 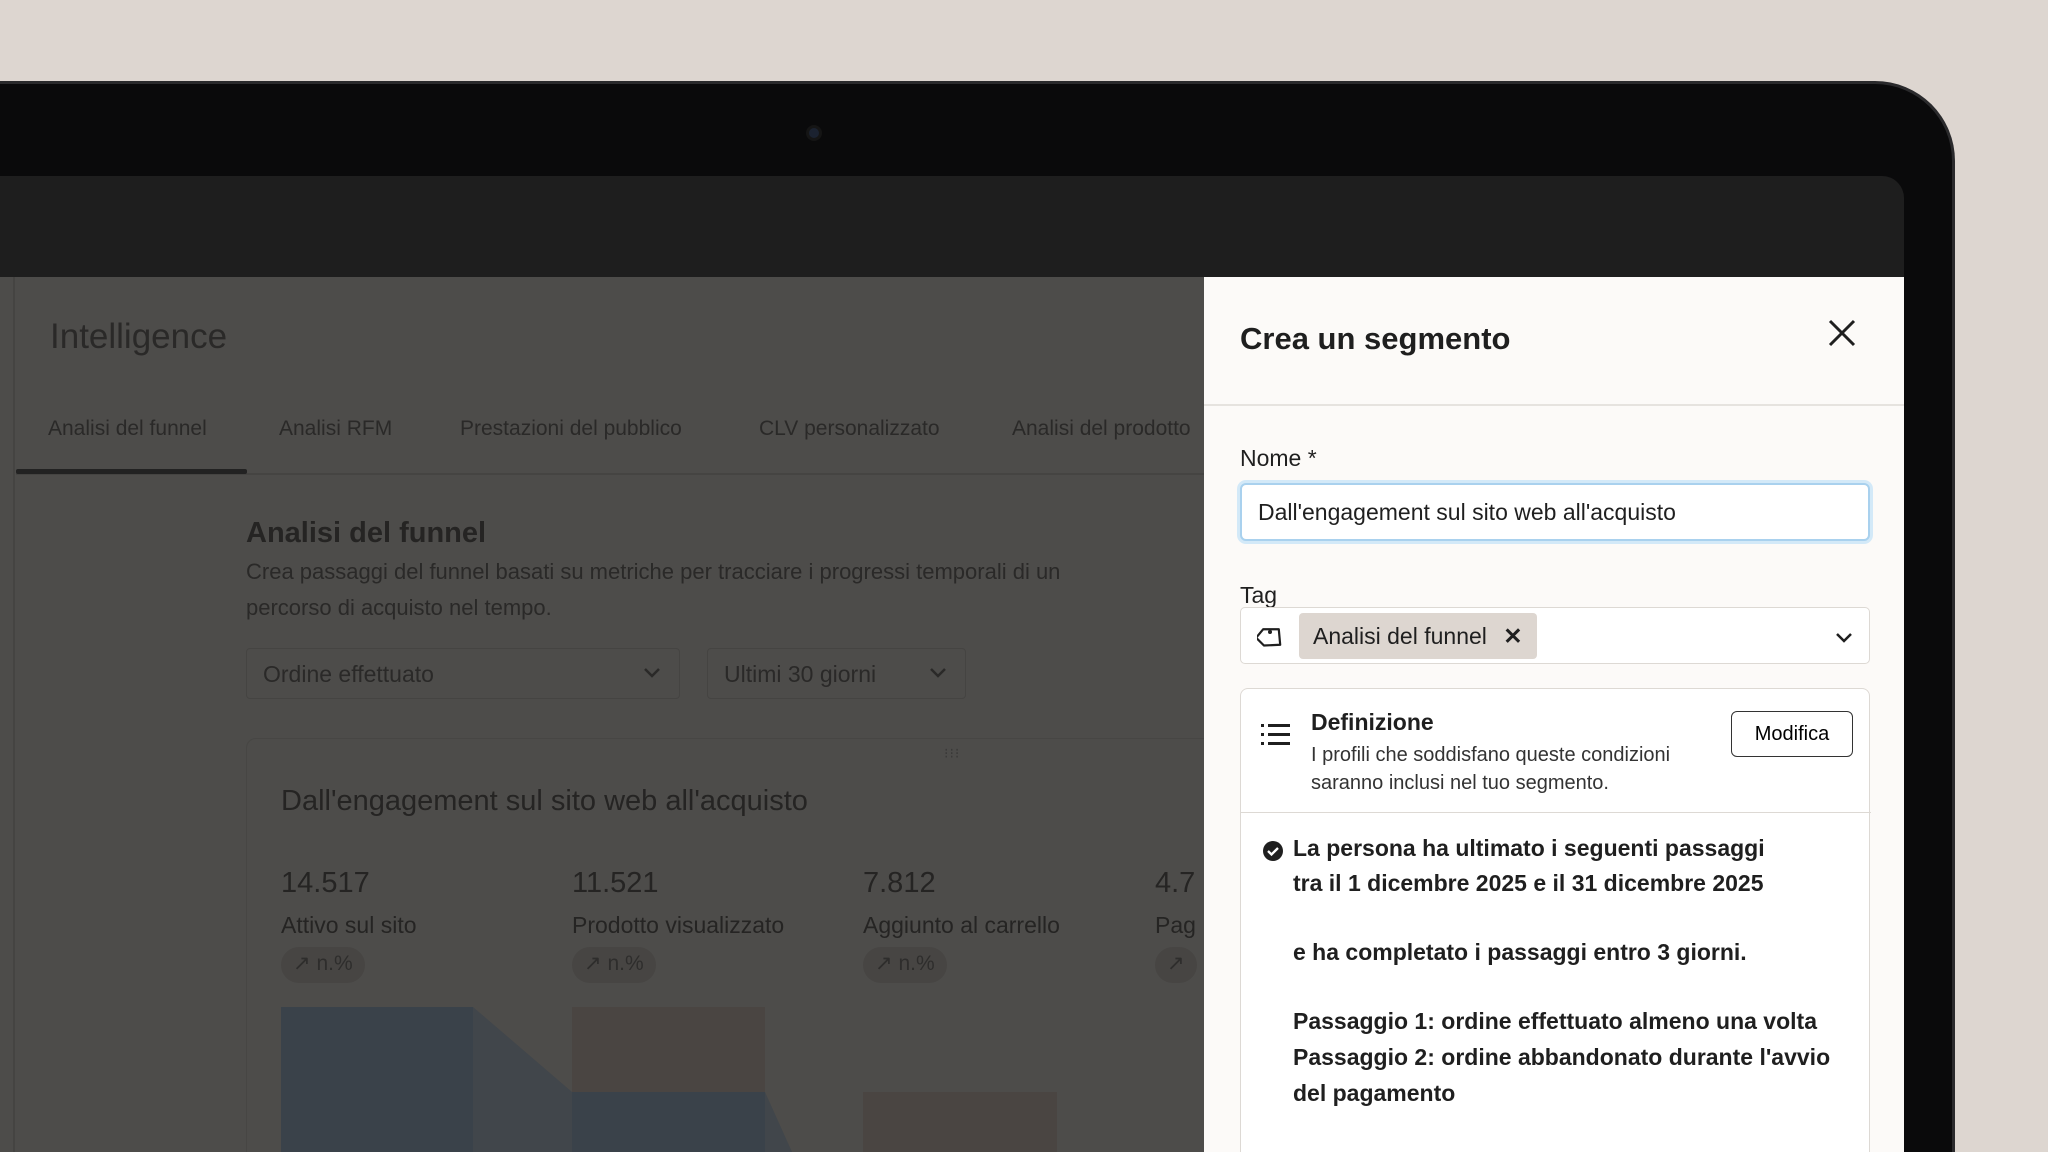 What do you see at coordinates (668, 1049) in the screenshot?
I see `funnel-bar-visualizzato-dropoff` at bounding box center [668, 1049].